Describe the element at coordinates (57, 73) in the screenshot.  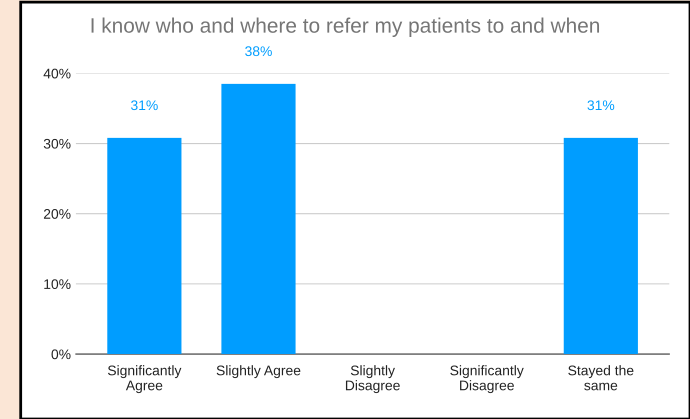
I see `y-tick-label: 40%` at that location.